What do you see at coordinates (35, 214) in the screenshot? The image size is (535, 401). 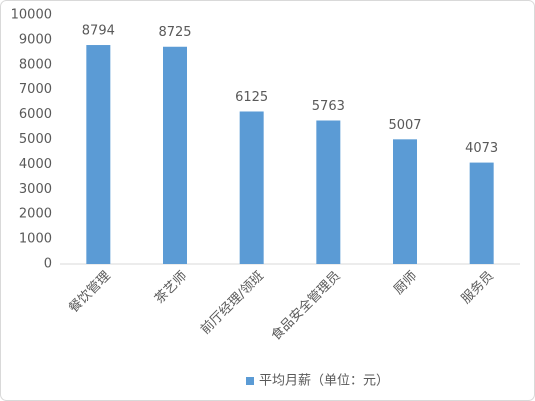 I see `y-tick-label: 2000` at bounding box center [35, 214].